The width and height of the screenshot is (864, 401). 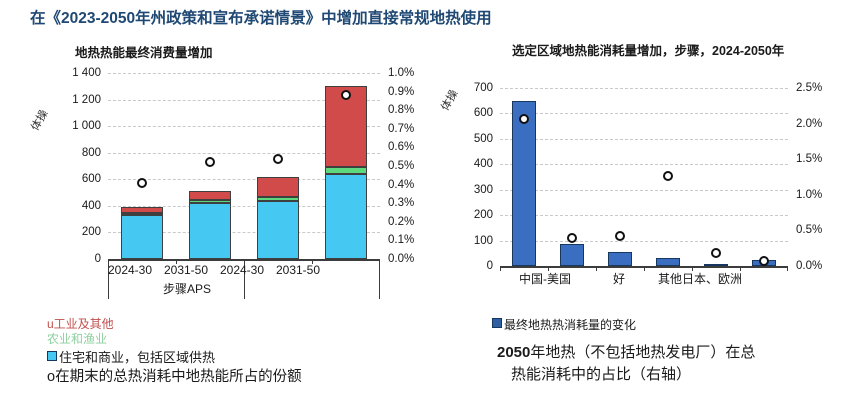 What do you see at coordinates (672, 364) in the screenshot?
I see `right-chart-caption: 2050年地热（不包括地热发电厂）在总 热能消耗中的占比（右轴）` at bounding box center [672, 364].